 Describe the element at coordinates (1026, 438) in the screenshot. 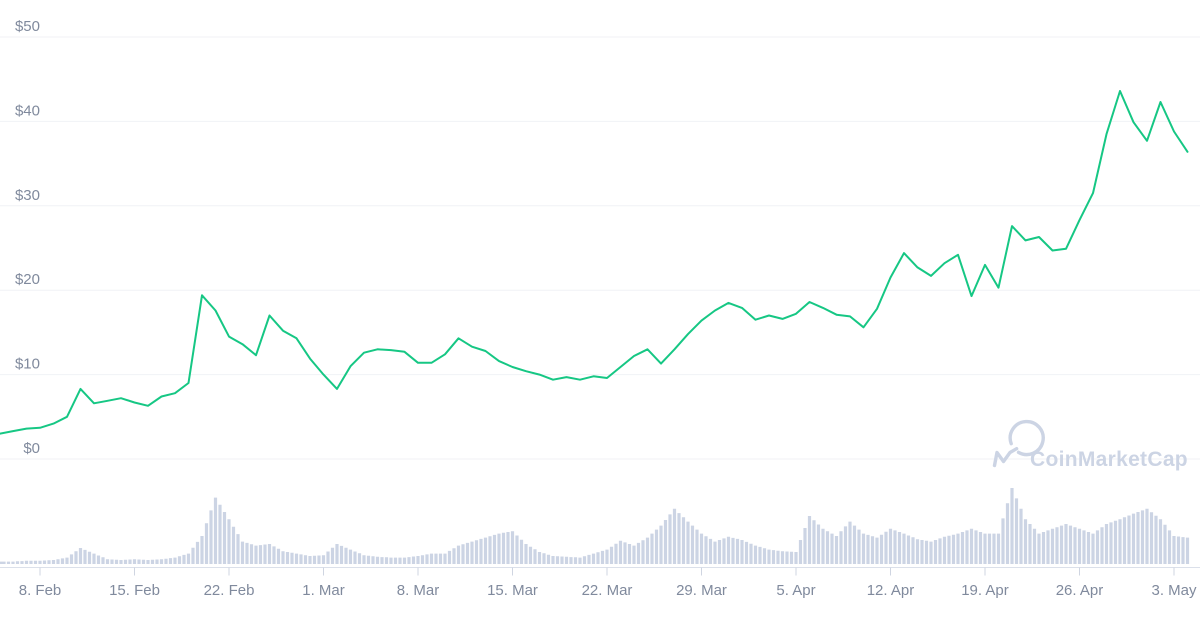

I see `logo-circle` at that location.